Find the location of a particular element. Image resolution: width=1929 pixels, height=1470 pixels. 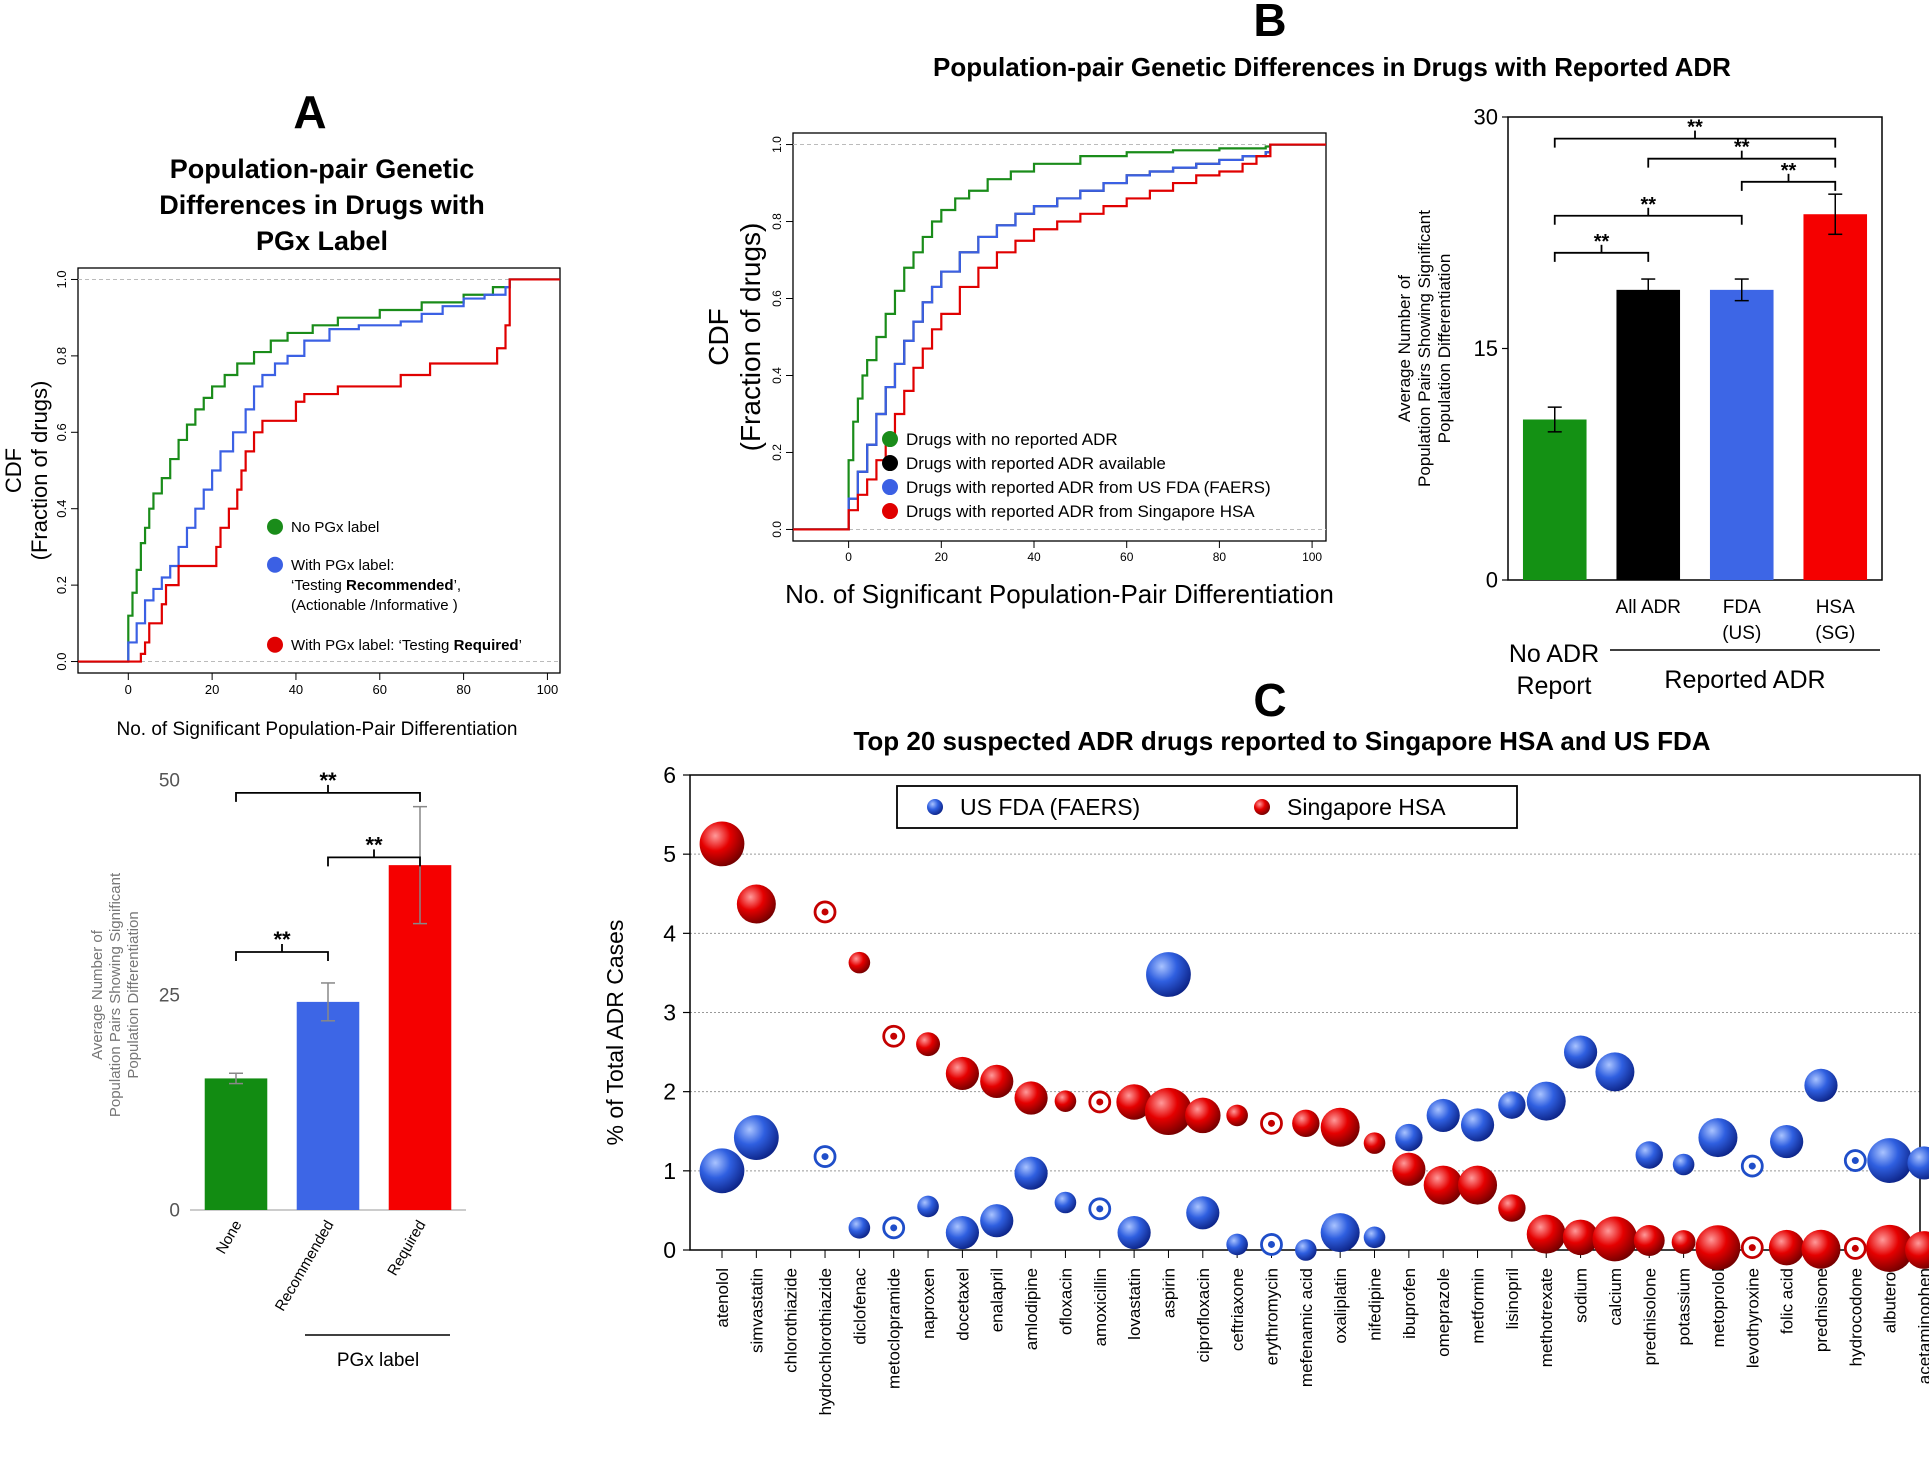

x-category-label: albuterol is located at coordinates (1890, 1300).